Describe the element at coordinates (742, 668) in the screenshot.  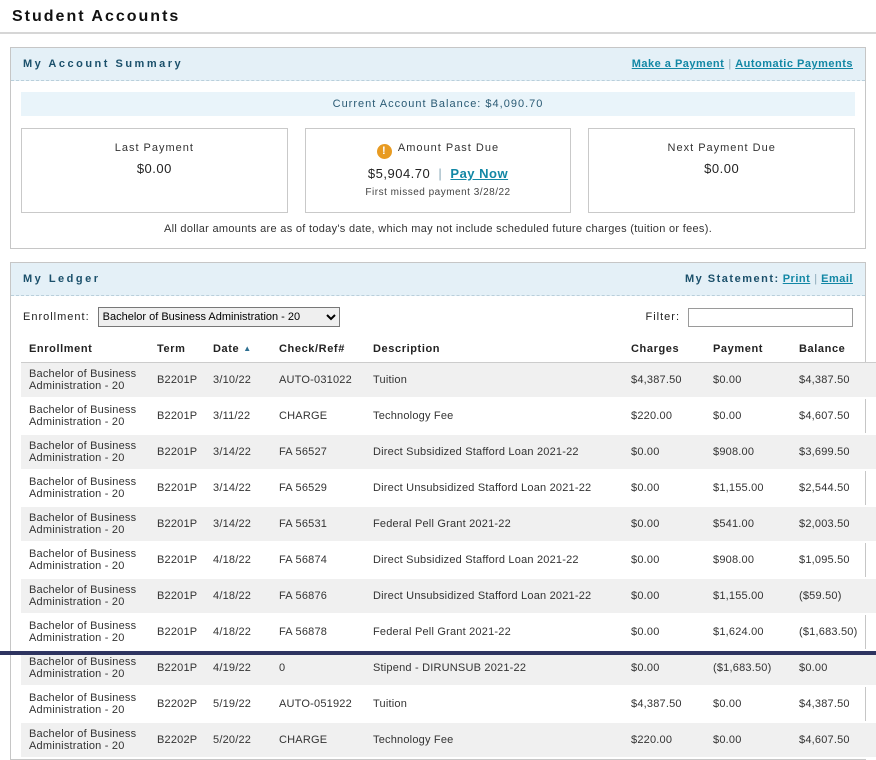
I see `cell-payment: ($1,683.50)` at that location.